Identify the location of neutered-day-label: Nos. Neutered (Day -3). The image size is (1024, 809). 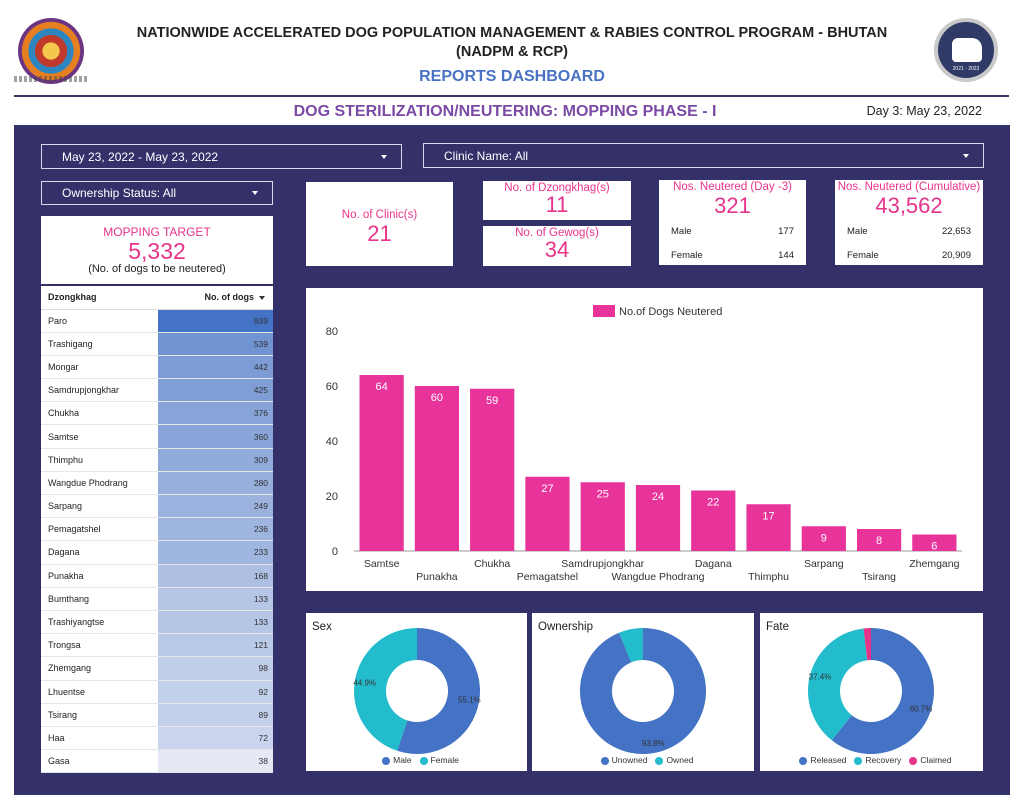
(732, 187).